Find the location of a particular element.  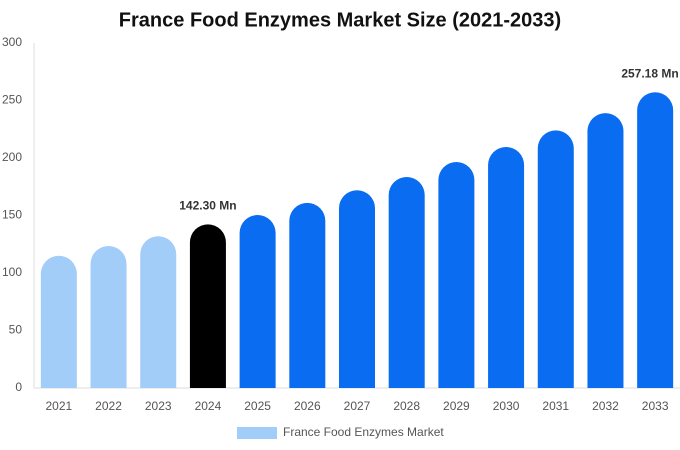

legend-swatch is located at coordinates (257, 433).